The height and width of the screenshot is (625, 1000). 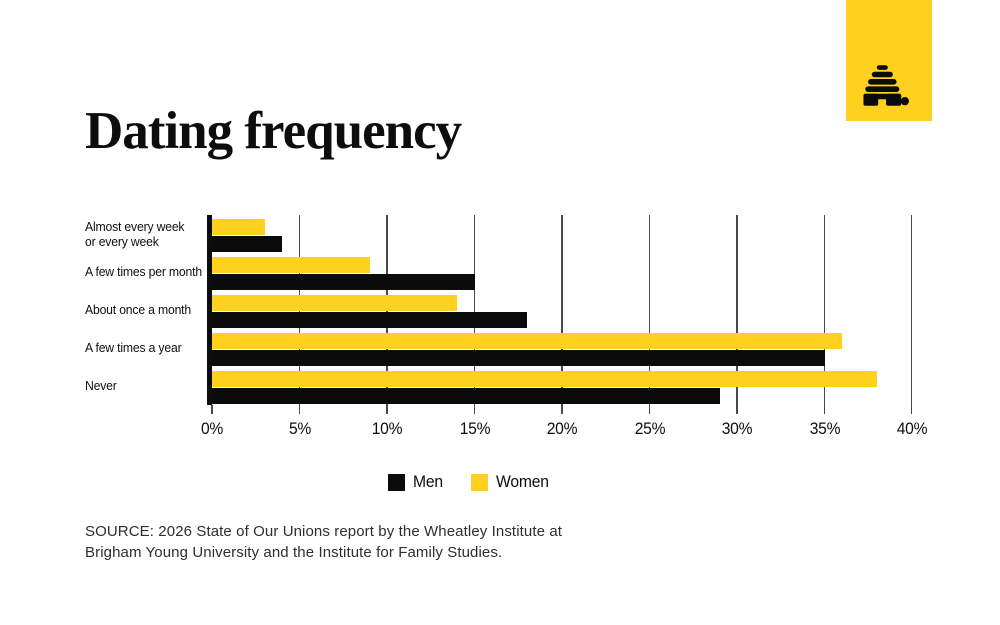 What do you see at coordinates (474, 428) in the screenshot?
I see `x-tick-label: 15%` at bounding box center [474, 428].